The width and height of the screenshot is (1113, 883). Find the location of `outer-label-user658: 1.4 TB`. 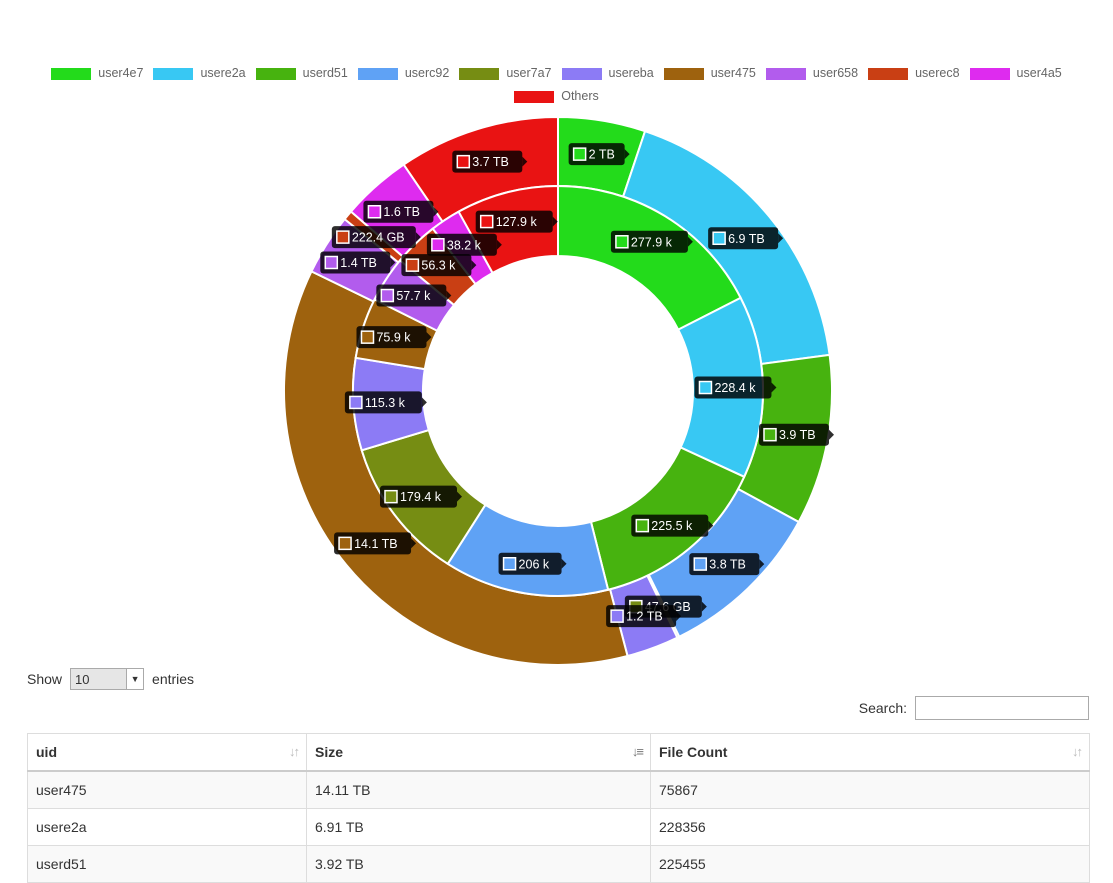

outer-label-user658: 1.4 TB is located at coordinates (358, 262).